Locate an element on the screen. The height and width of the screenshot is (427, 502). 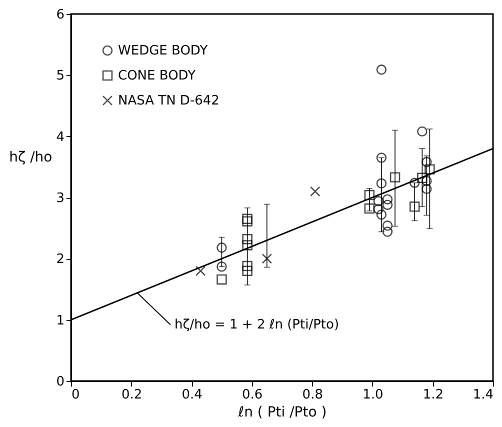
x-tick-label: 1.4 is located at coordinates (483, 395).